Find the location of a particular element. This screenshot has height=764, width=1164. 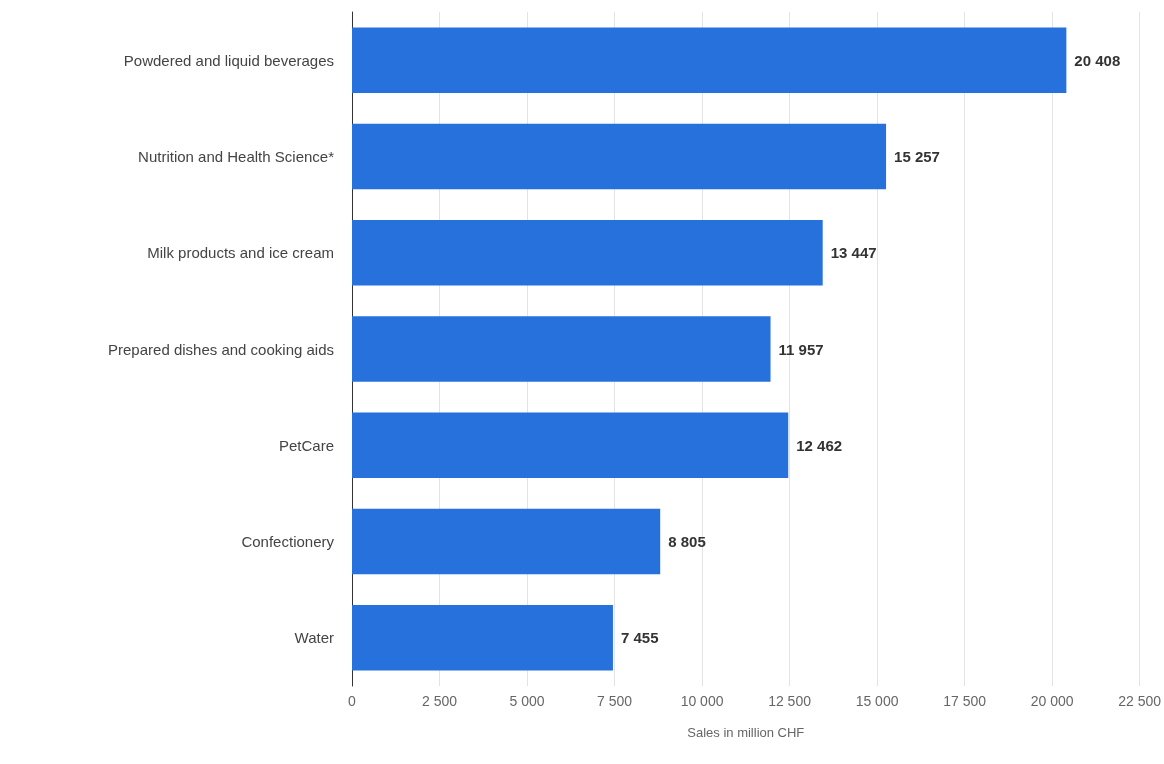

data-label: 13 447 is located at coordinates (853, 253).